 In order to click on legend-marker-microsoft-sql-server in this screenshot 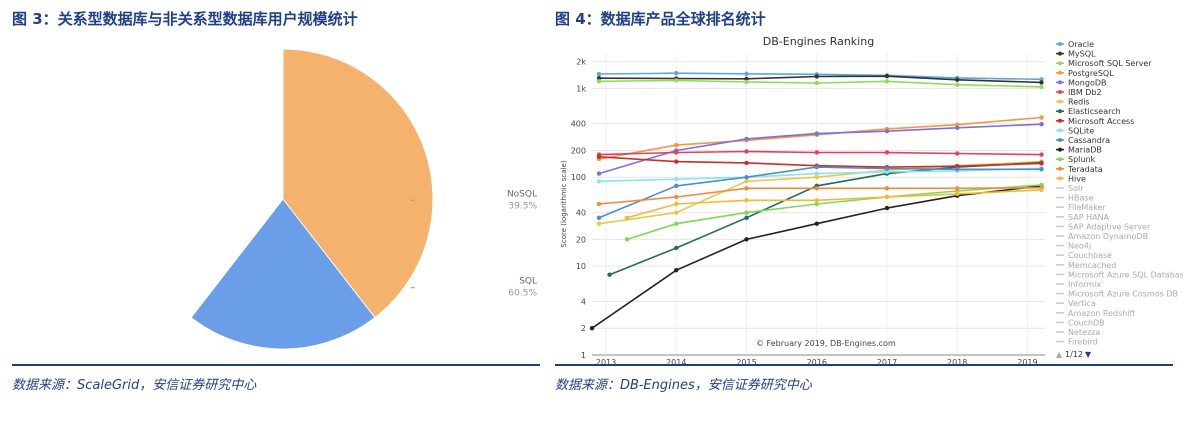, I will do `click(1060, 63)`.